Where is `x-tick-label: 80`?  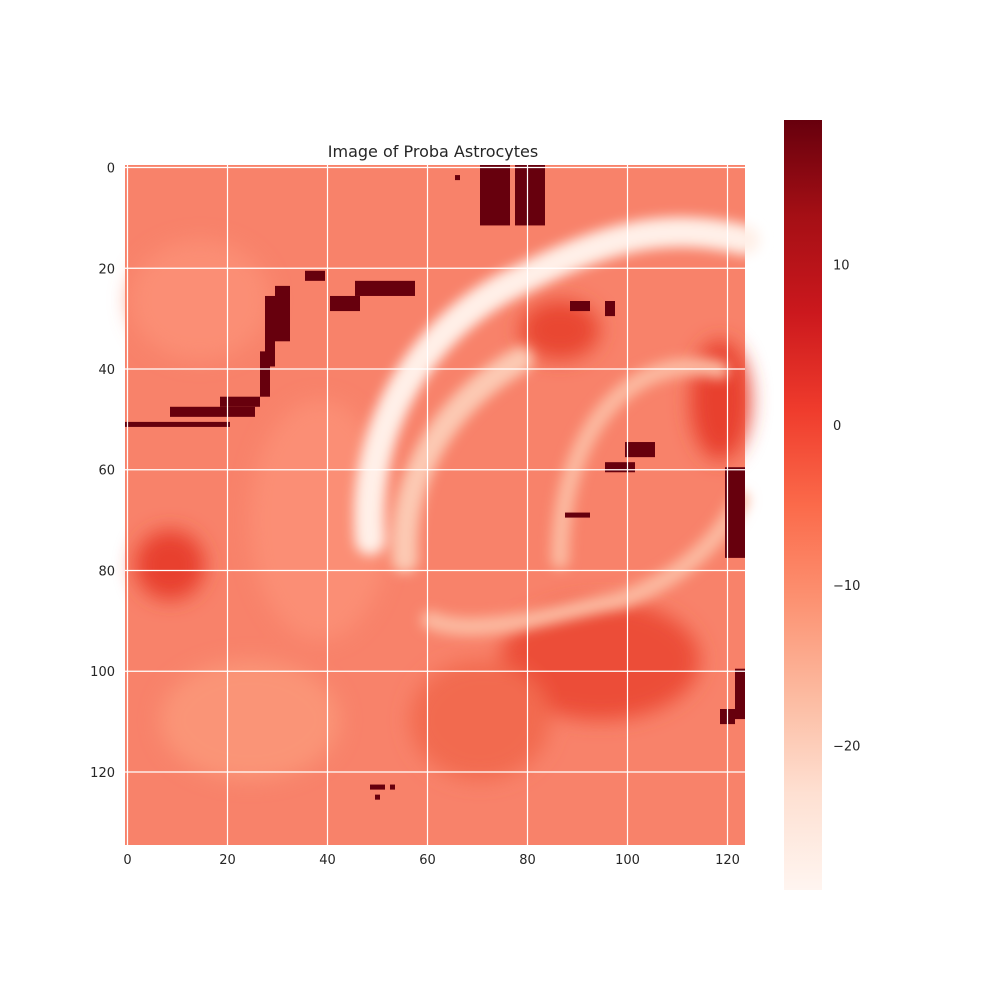
x-tick-label: 80 is located at coordinates (527, 860).